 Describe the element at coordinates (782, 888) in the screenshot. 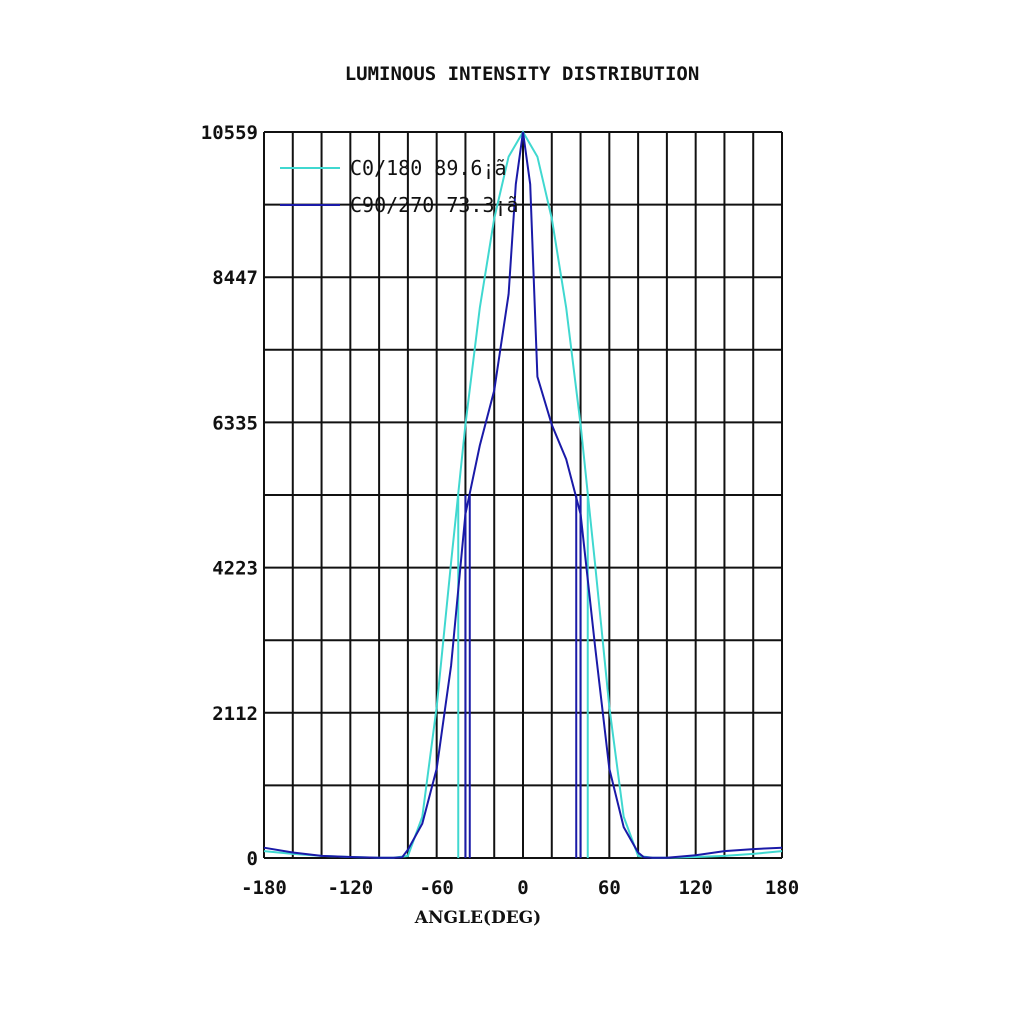

I see `x-tick-label: 180` at that location.